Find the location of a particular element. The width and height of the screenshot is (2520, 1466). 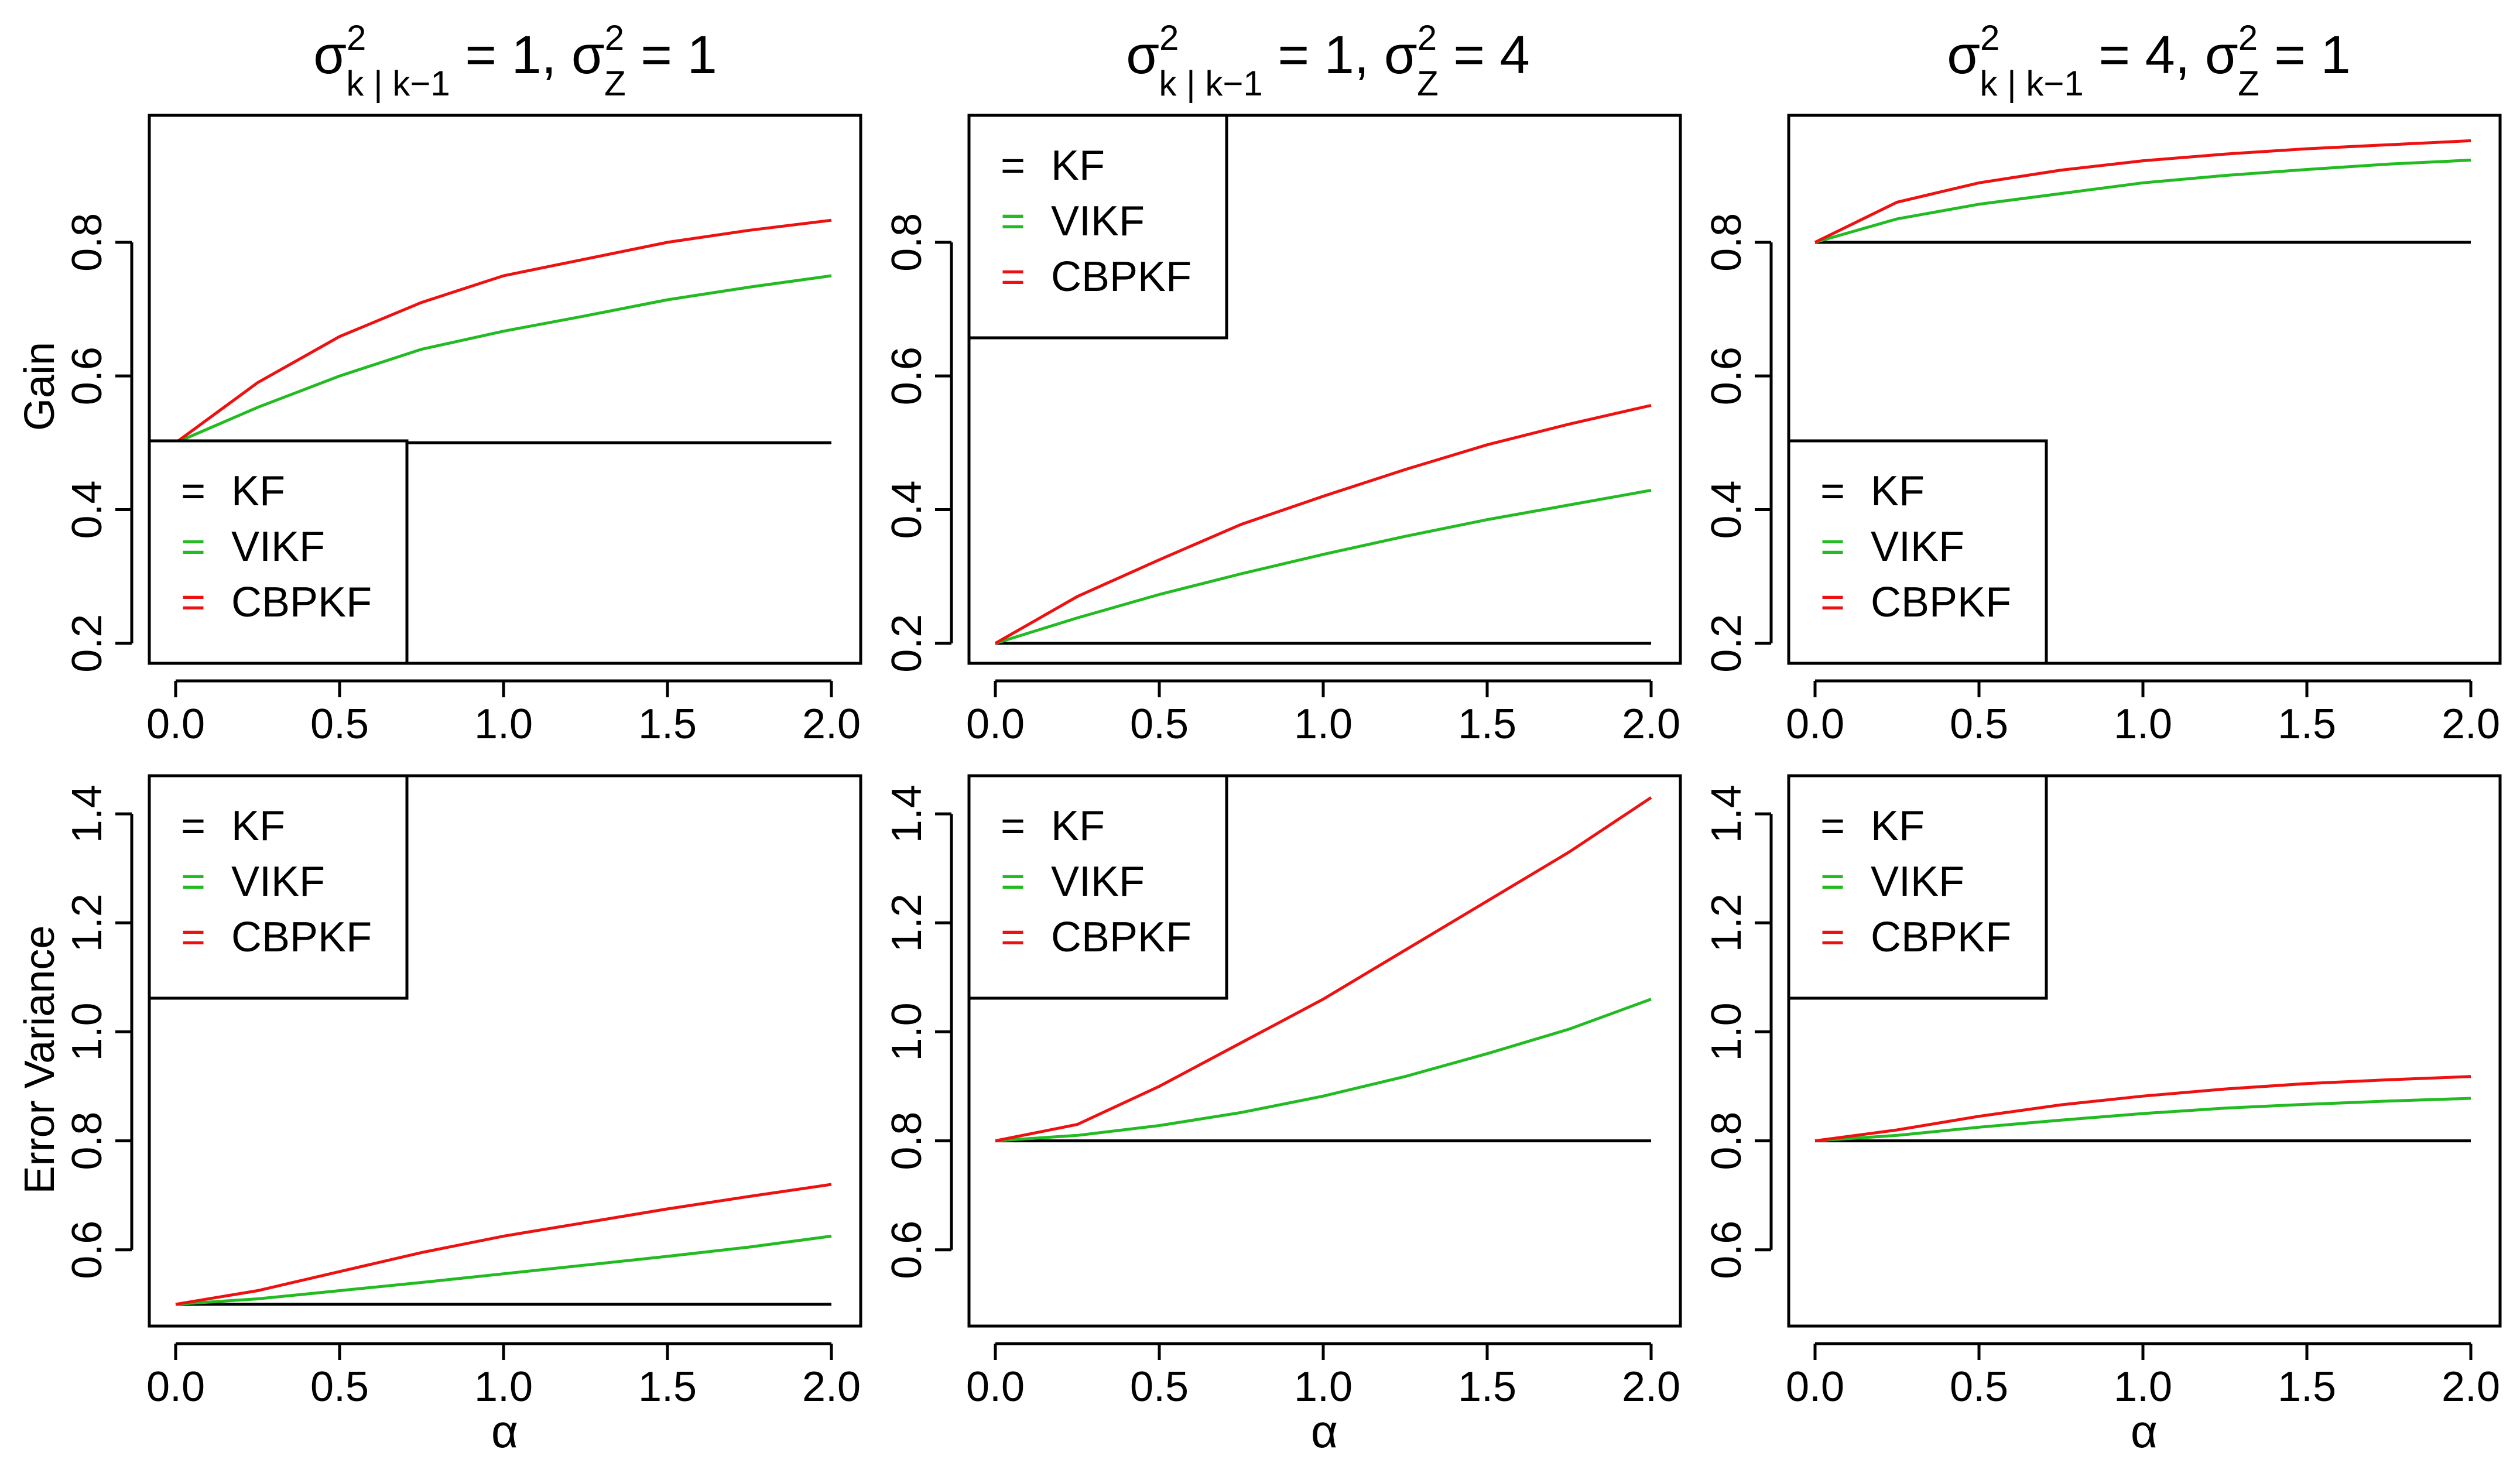

y-tick-label: 1.4 is located at coordinates (87, 814).